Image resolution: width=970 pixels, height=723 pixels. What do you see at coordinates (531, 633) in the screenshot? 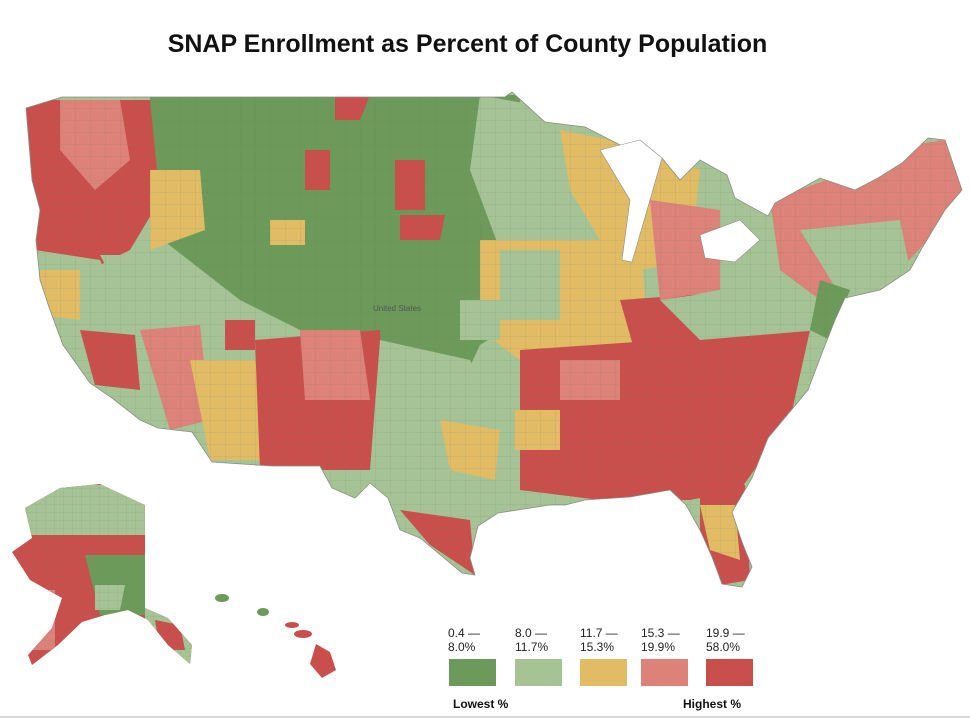
I see `legend-bin-2-range-start: 8.0 —` at bounding box center [531, 633].